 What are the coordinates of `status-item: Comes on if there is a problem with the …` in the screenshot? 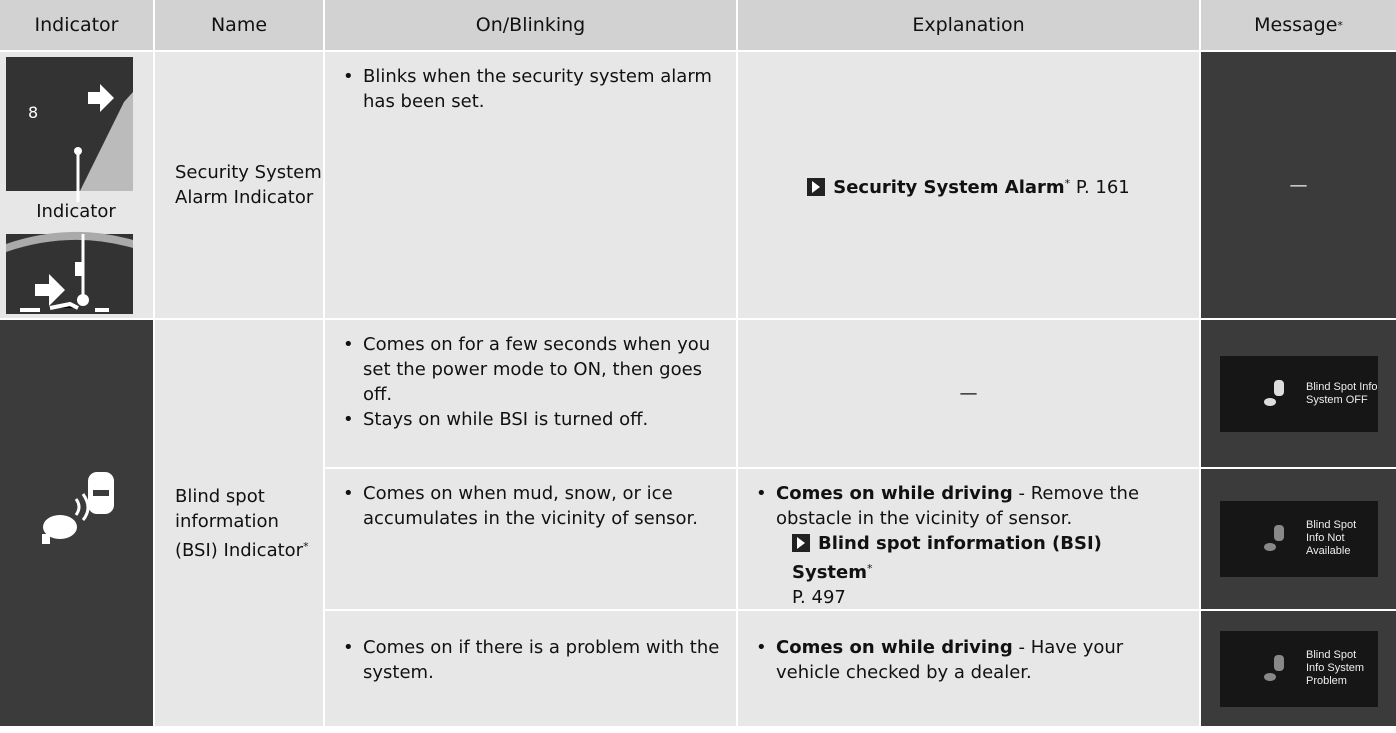 It's located at (532, 660).